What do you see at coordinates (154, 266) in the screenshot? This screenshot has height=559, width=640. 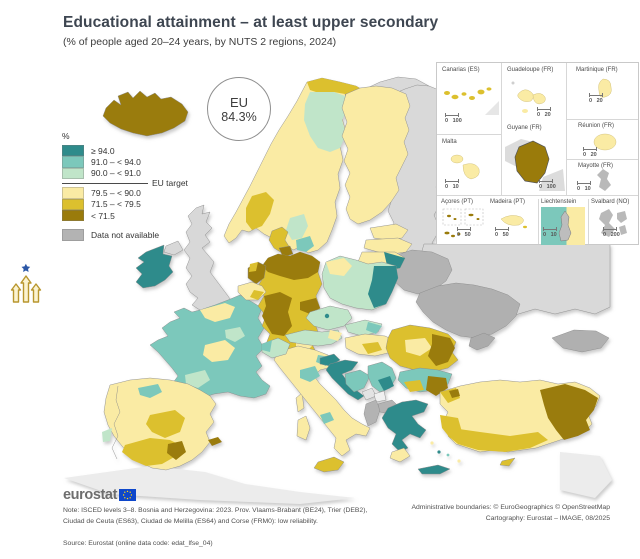 I see `region-ireland` at bounding box center [154, 266].